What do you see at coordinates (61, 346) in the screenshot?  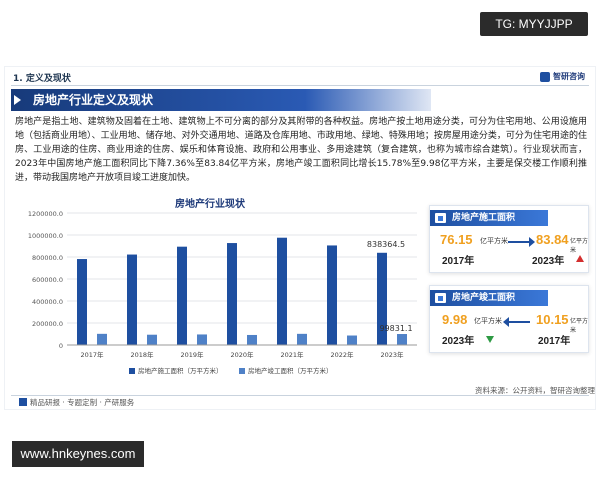 I see `y-tick-label: 0` at bounding box center [61, 346].